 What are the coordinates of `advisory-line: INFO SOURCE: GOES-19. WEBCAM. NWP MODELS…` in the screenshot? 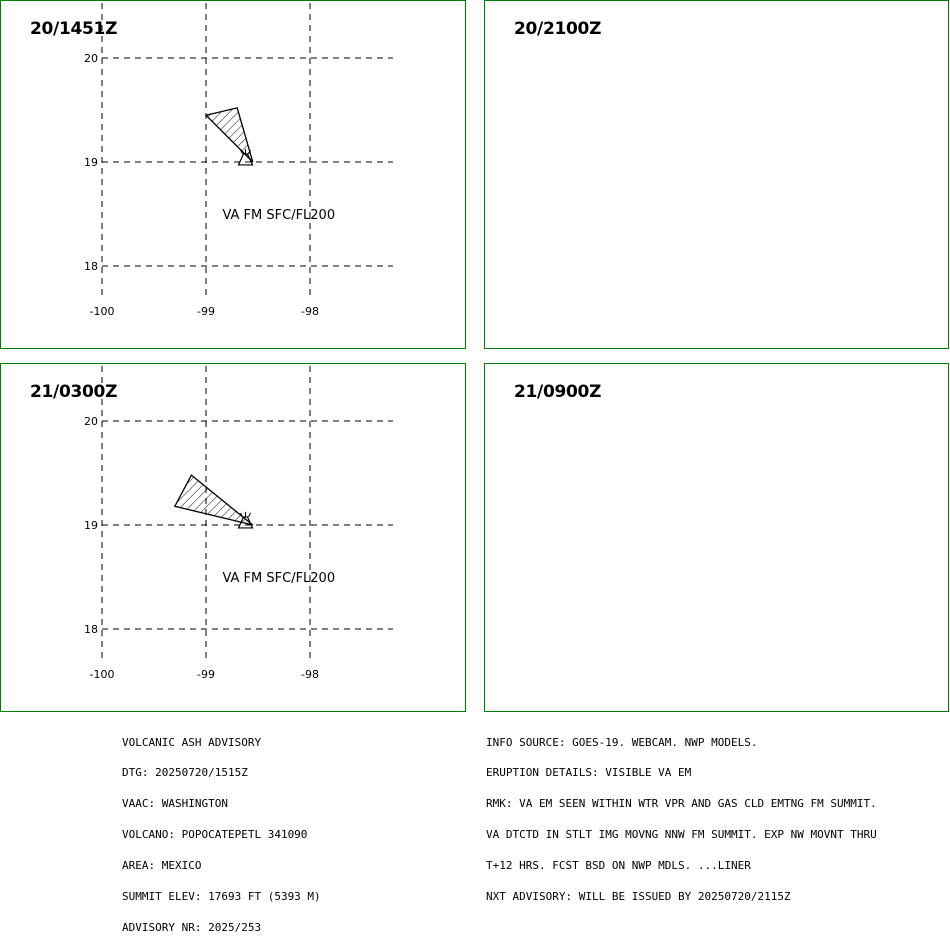 It's located at (622, 742).